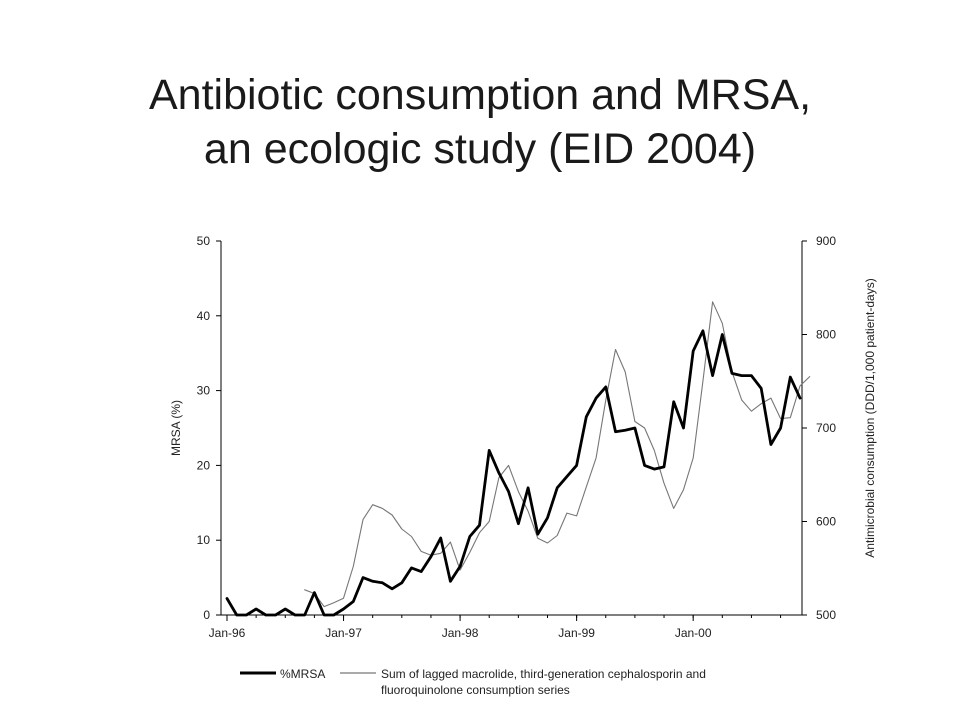 The height and width of the screenshot is (720, 960). I want to click on slide-title-line-2: an ecologic study (EID 2004), so click(480, 149).